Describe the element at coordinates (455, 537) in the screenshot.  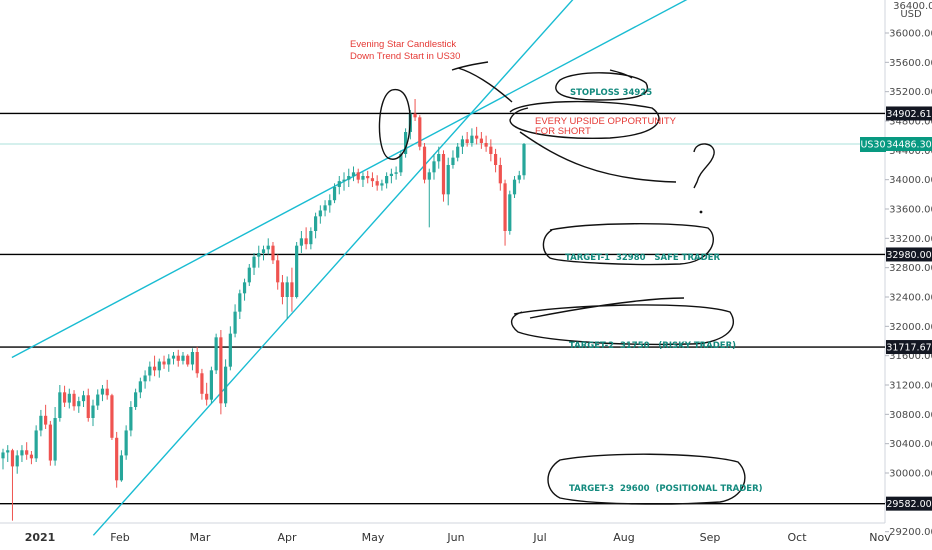
I see `time-tick-label: Jun` at that location.